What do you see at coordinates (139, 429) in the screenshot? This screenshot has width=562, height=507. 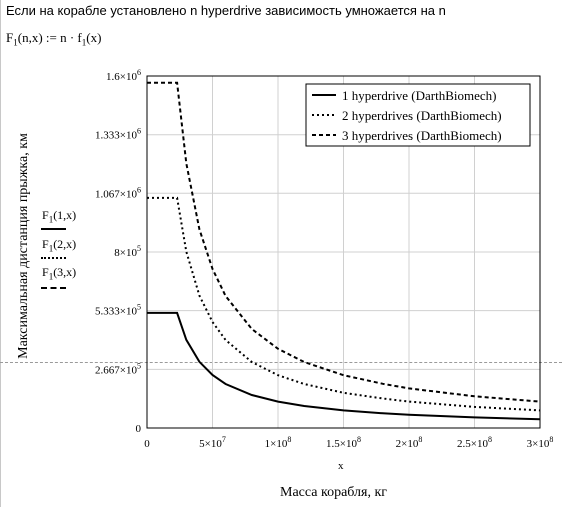 I see `y-tick-label: 0` at bounding box center [139, 429].